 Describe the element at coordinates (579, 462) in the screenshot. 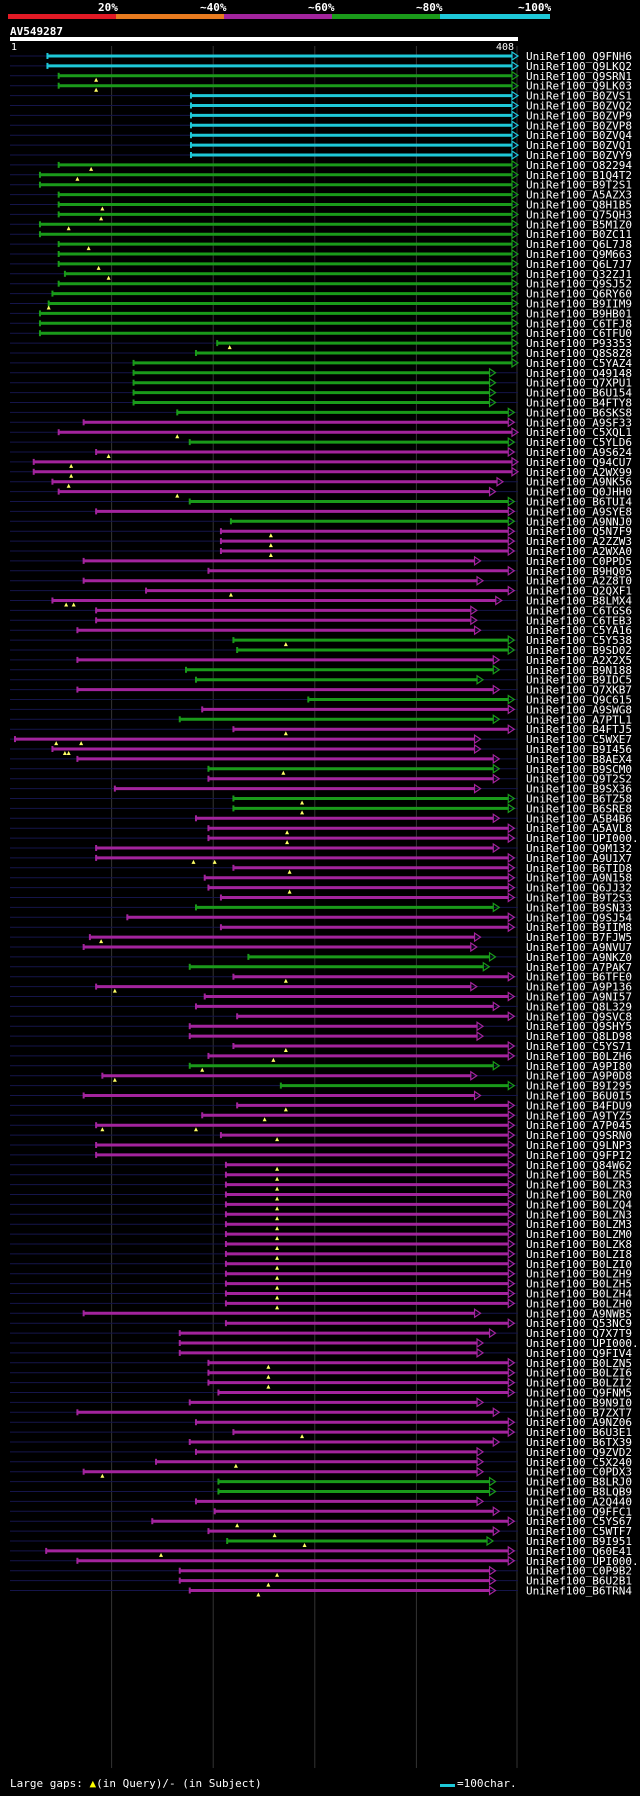

I see `hit-id: UniRef100_Q94CU7` at that location.